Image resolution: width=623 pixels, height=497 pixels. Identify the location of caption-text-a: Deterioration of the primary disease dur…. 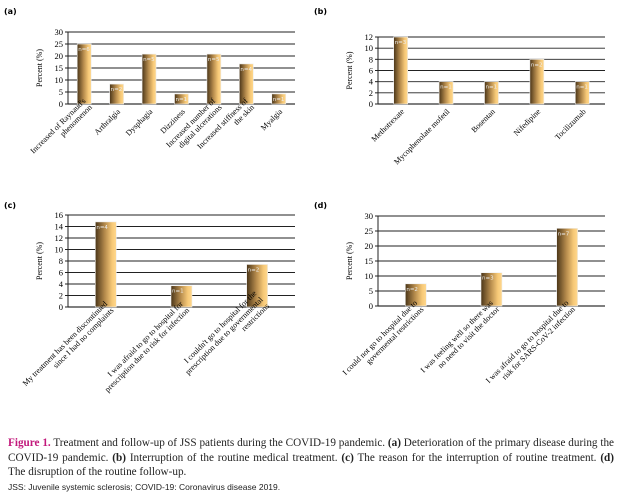
(311, 450).